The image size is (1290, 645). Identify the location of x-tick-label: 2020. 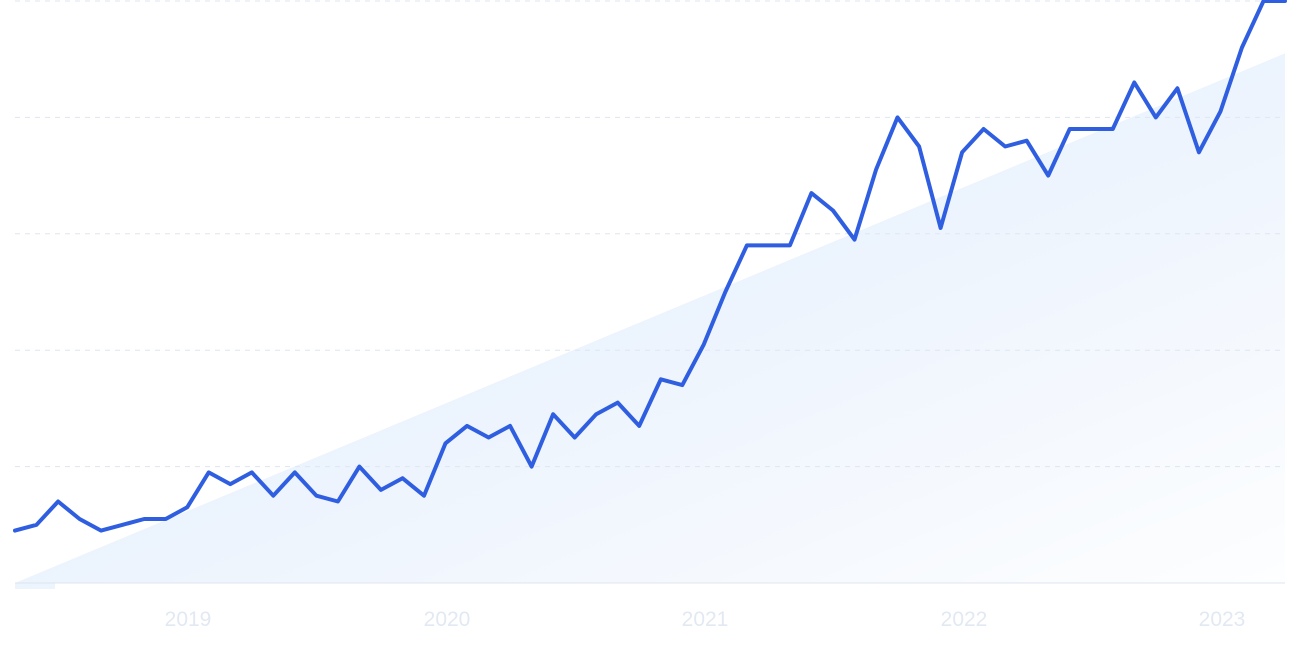
(447, 619).